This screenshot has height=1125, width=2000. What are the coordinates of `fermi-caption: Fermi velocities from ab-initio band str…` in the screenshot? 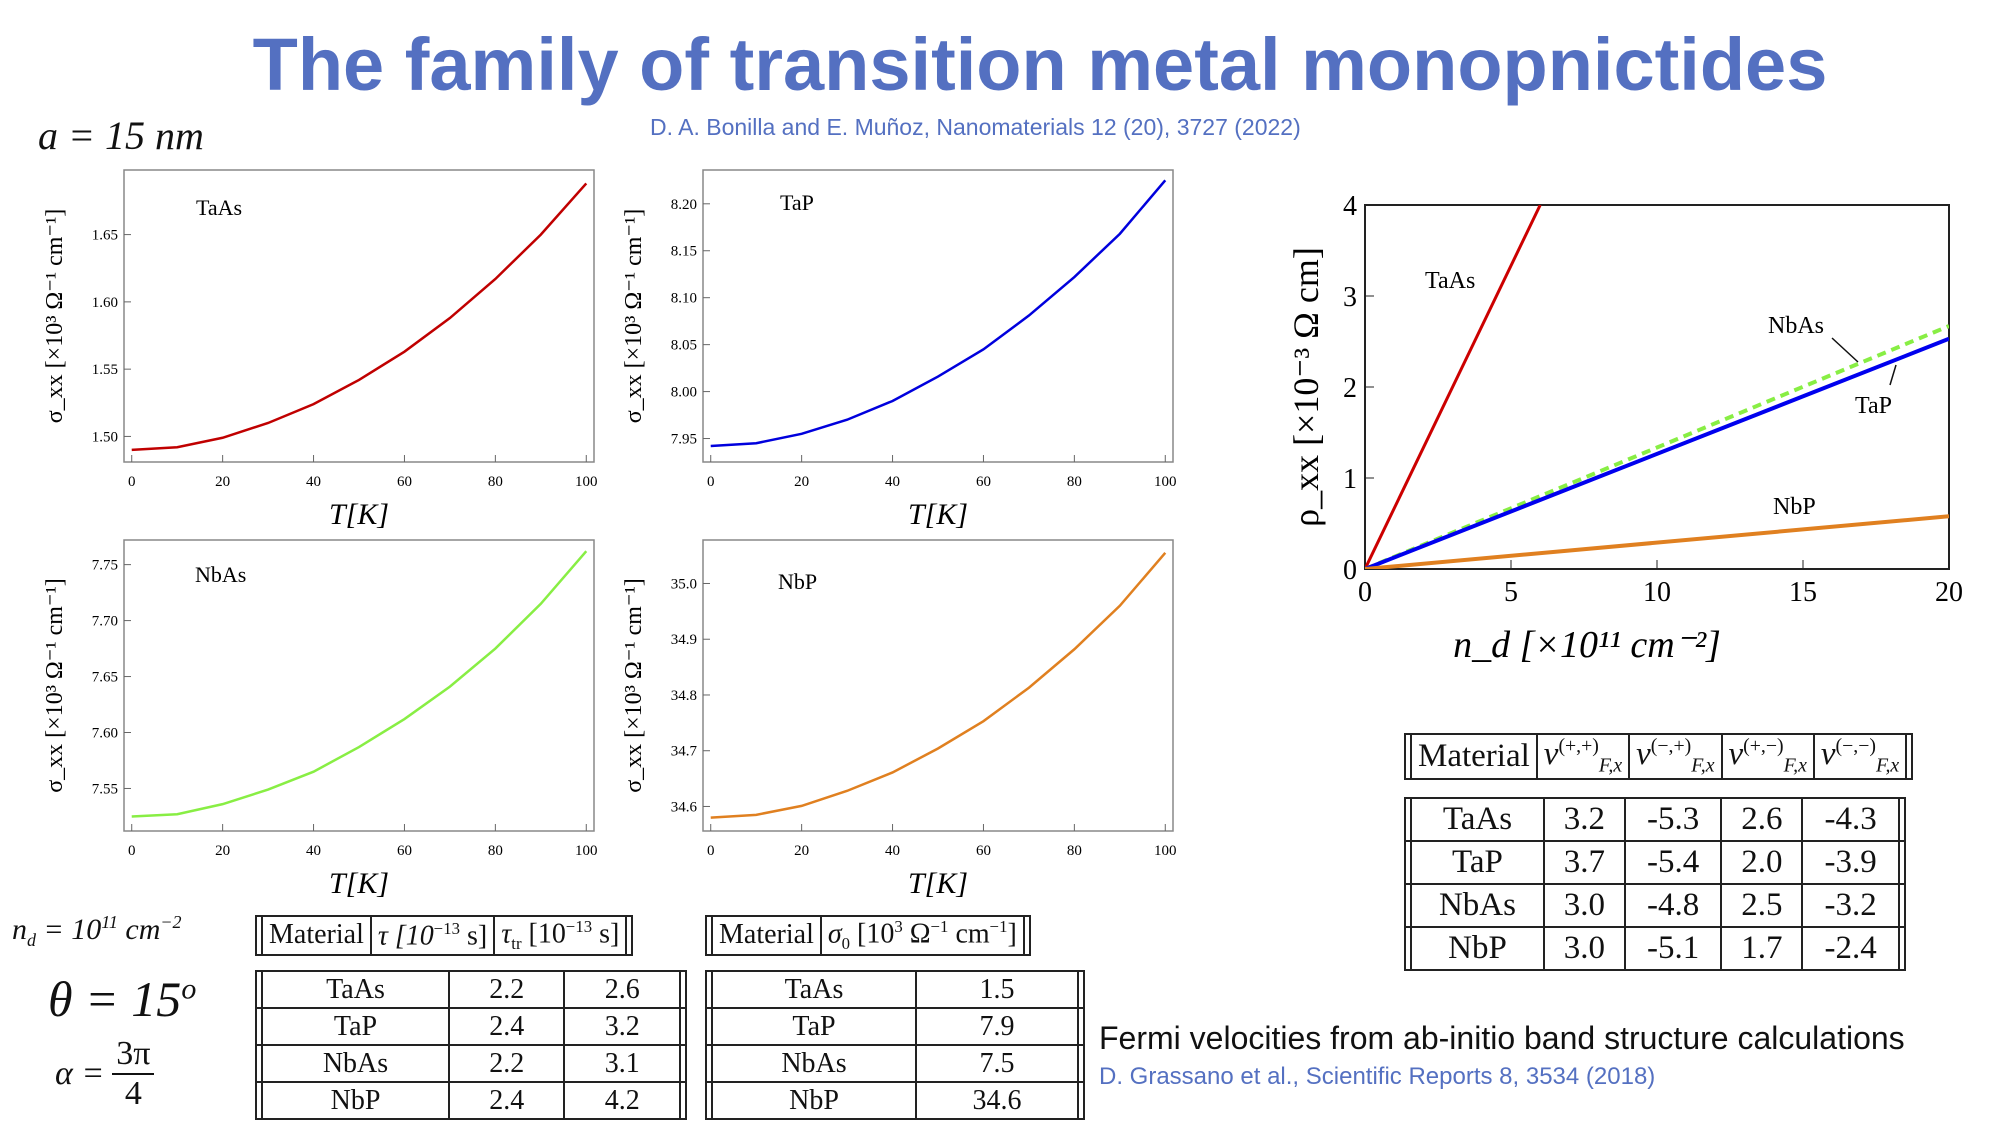 It's located at (1502, 1038).